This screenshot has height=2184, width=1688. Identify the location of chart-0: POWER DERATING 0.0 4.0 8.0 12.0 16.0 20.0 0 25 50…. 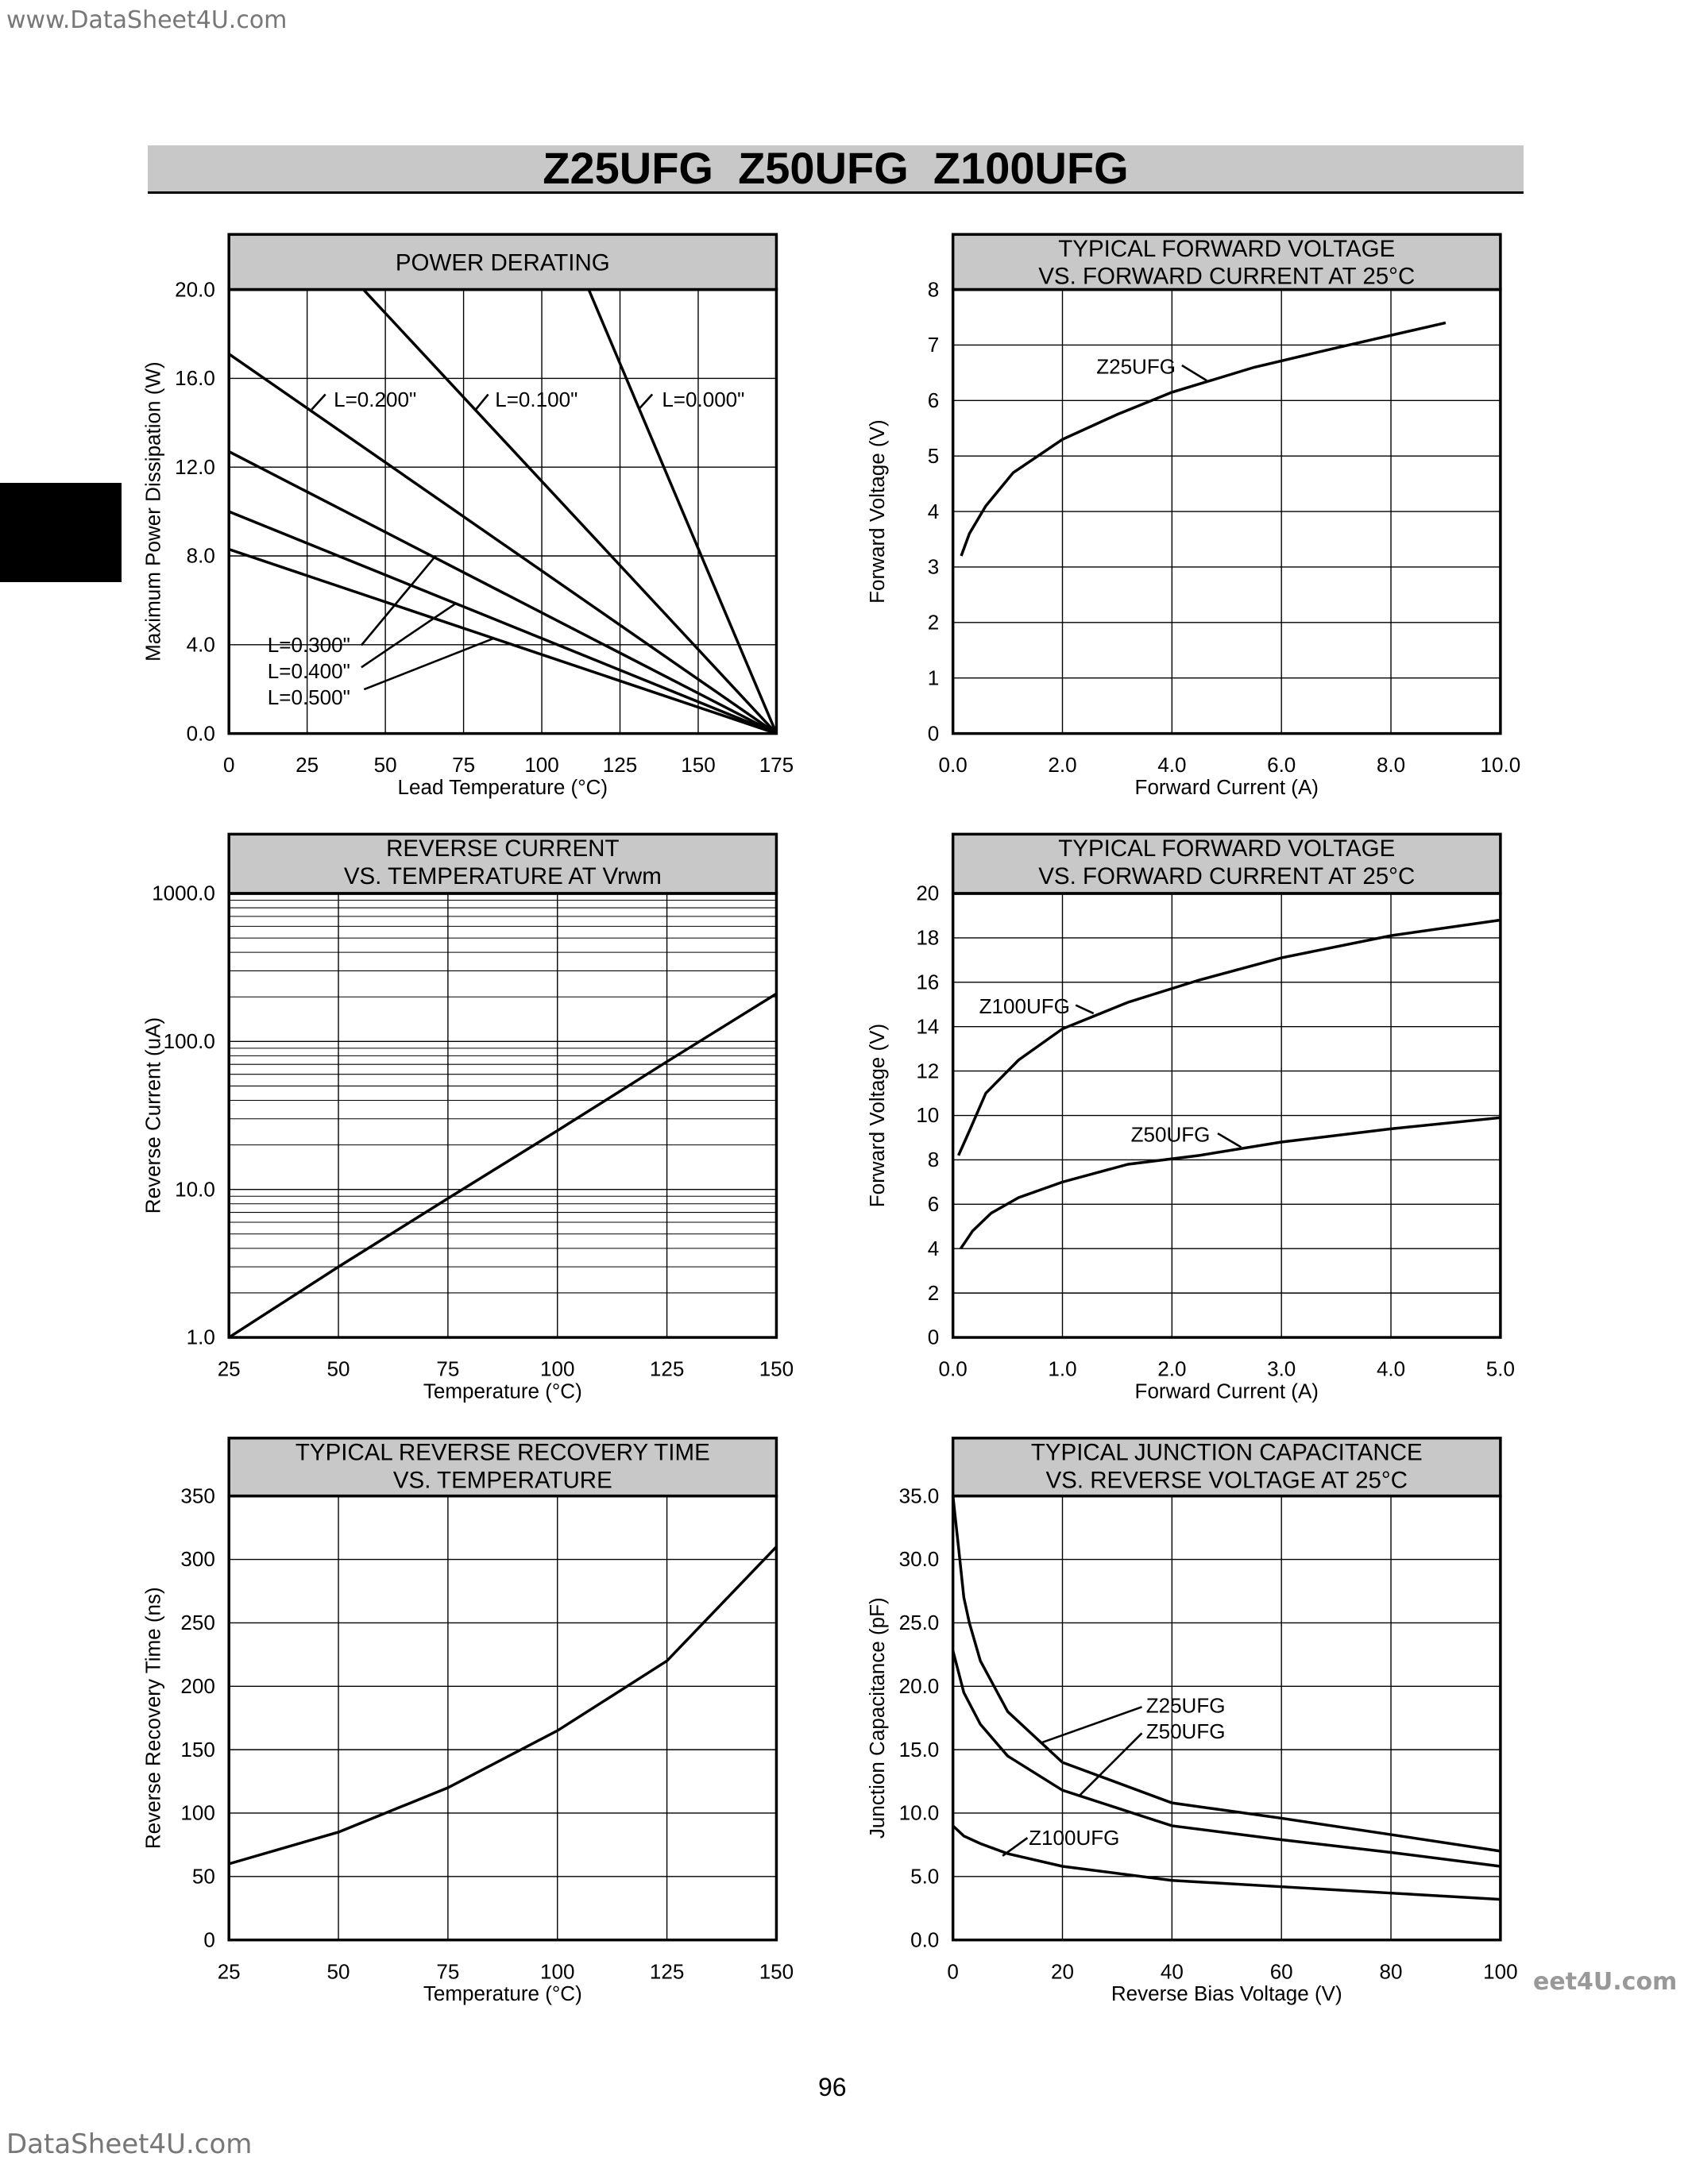
(467, 516).